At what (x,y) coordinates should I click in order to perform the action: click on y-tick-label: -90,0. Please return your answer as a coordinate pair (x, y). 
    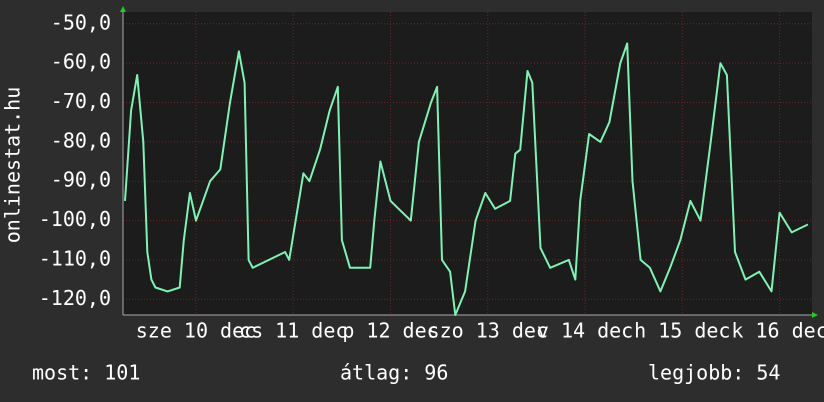
    Looking at the image, I should click on (81, 180).